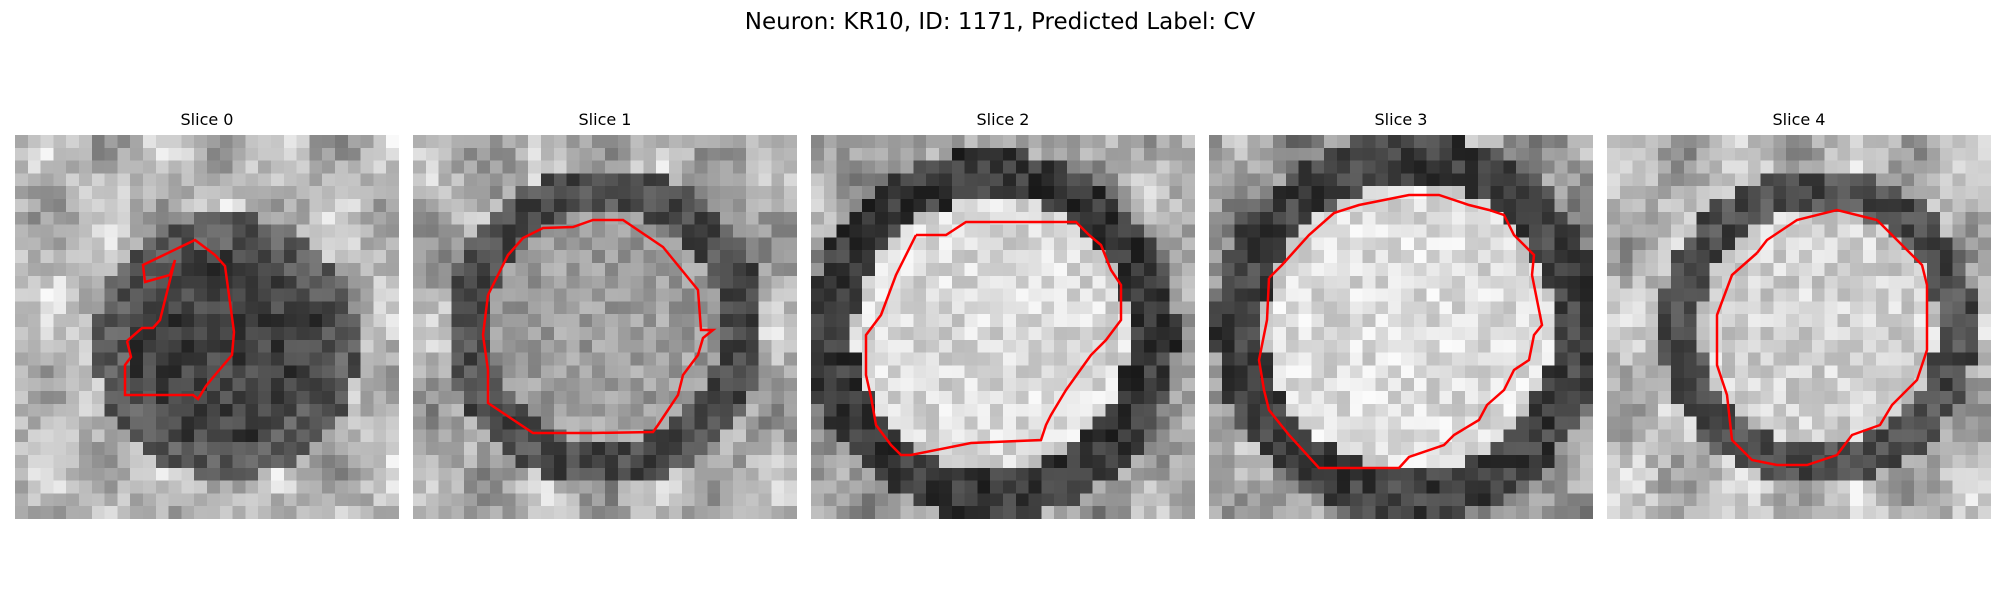 The height and width of the screenshot is (600, 2000). I want to click on slice-panel-3: Slice 3, so click(1401, 314).